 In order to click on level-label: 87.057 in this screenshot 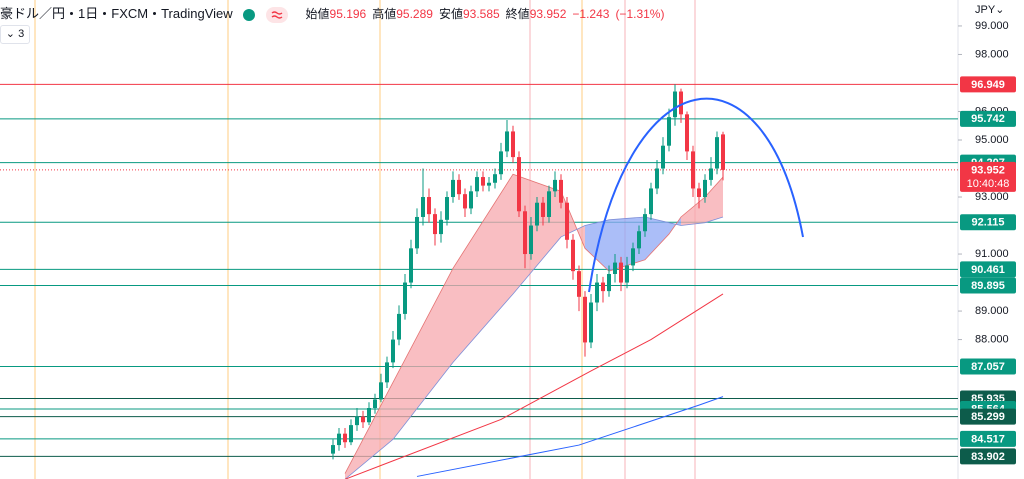, I will do `click(988, 367)`.